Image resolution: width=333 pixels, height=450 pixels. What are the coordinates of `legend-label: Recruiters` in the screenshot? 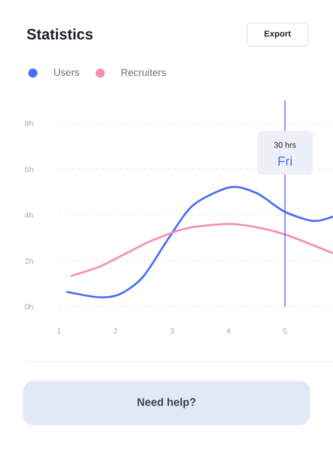 It's located at (144, 72).